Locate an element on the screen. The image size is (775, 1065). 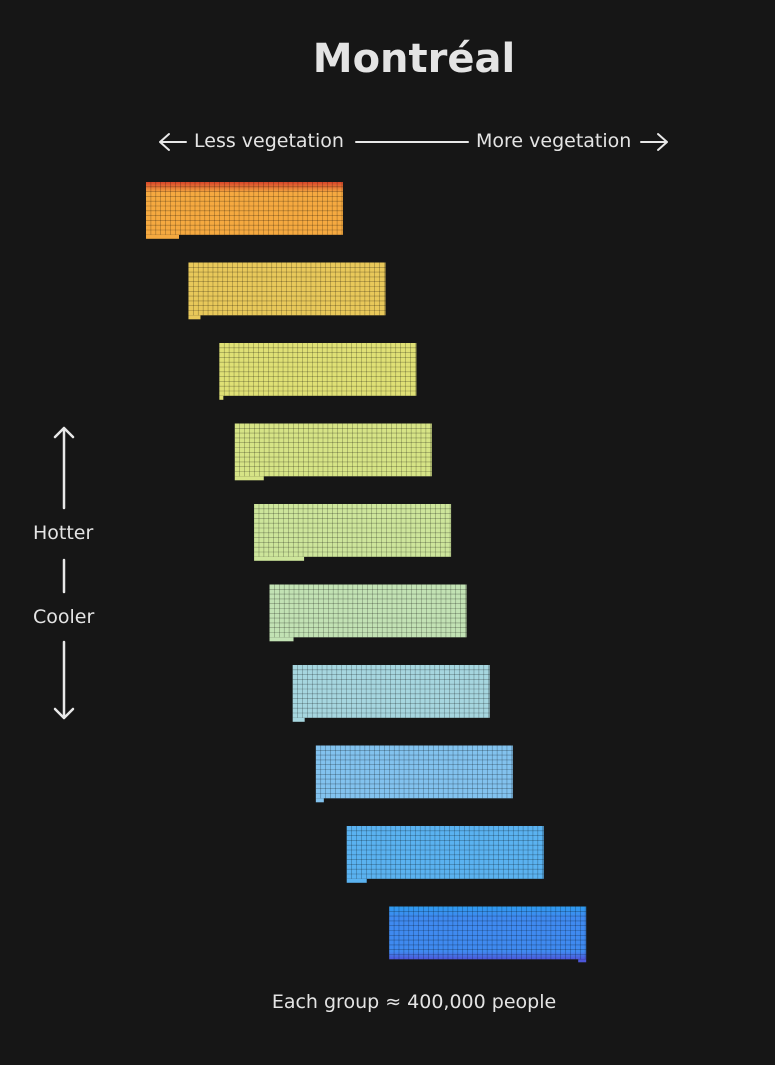
less-vegetation-label: Less vegetation is located at coordinates (269, 141).